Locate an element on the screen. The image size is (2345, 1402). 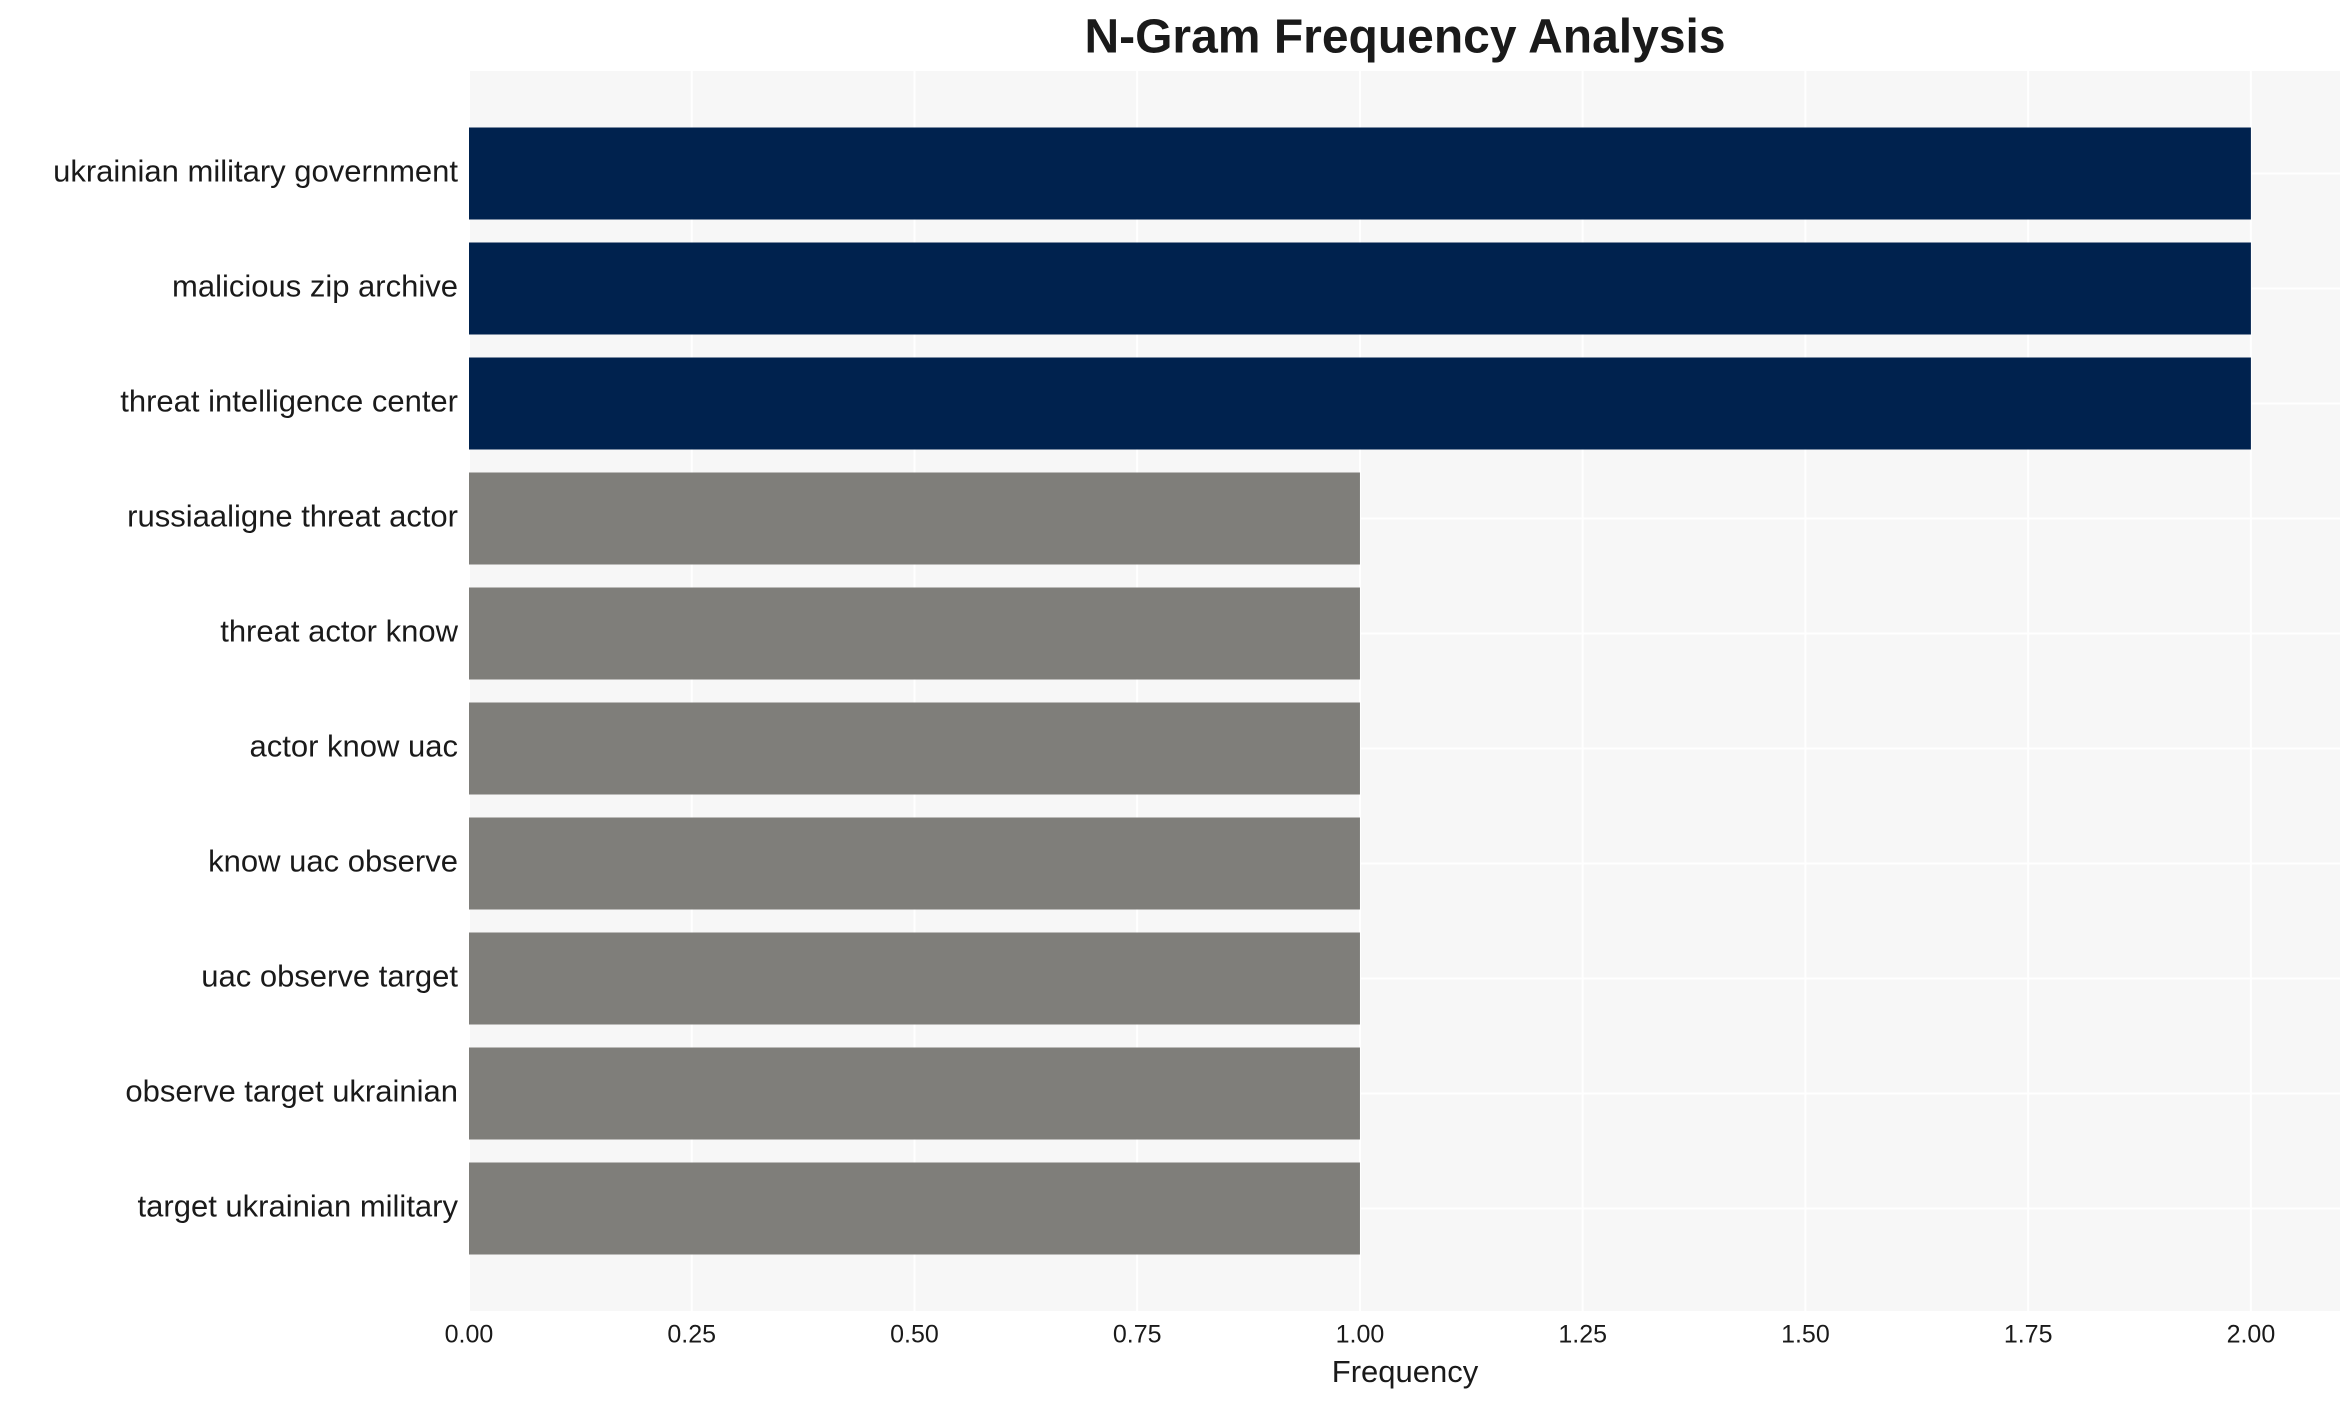
y-tick-label: malicious zip archive is located at coordinates (315, 286).